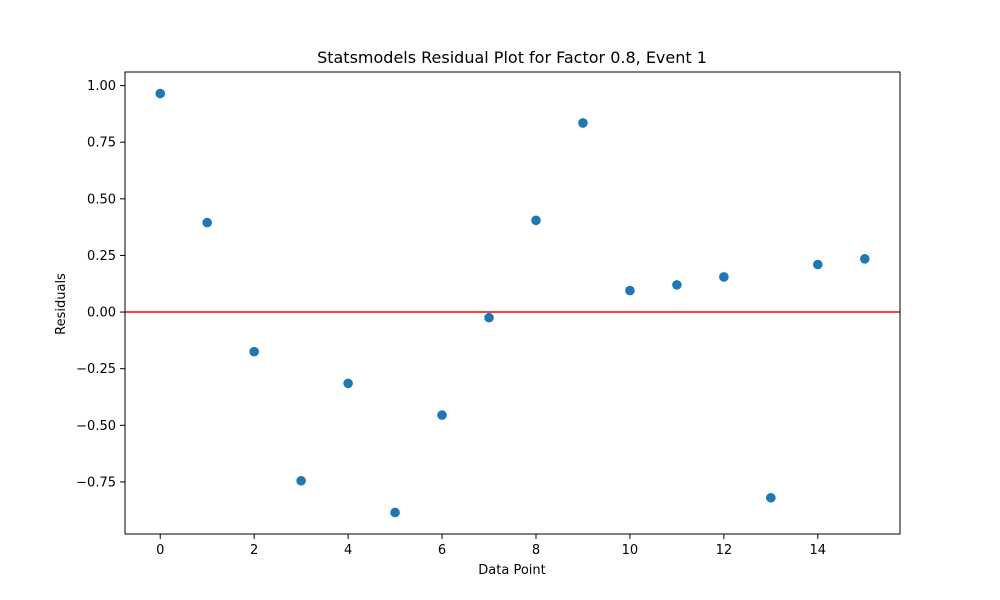 This screenshot has width=1000, height=600. I want to click on y-tick-label: 0.00, so click(101, 313).